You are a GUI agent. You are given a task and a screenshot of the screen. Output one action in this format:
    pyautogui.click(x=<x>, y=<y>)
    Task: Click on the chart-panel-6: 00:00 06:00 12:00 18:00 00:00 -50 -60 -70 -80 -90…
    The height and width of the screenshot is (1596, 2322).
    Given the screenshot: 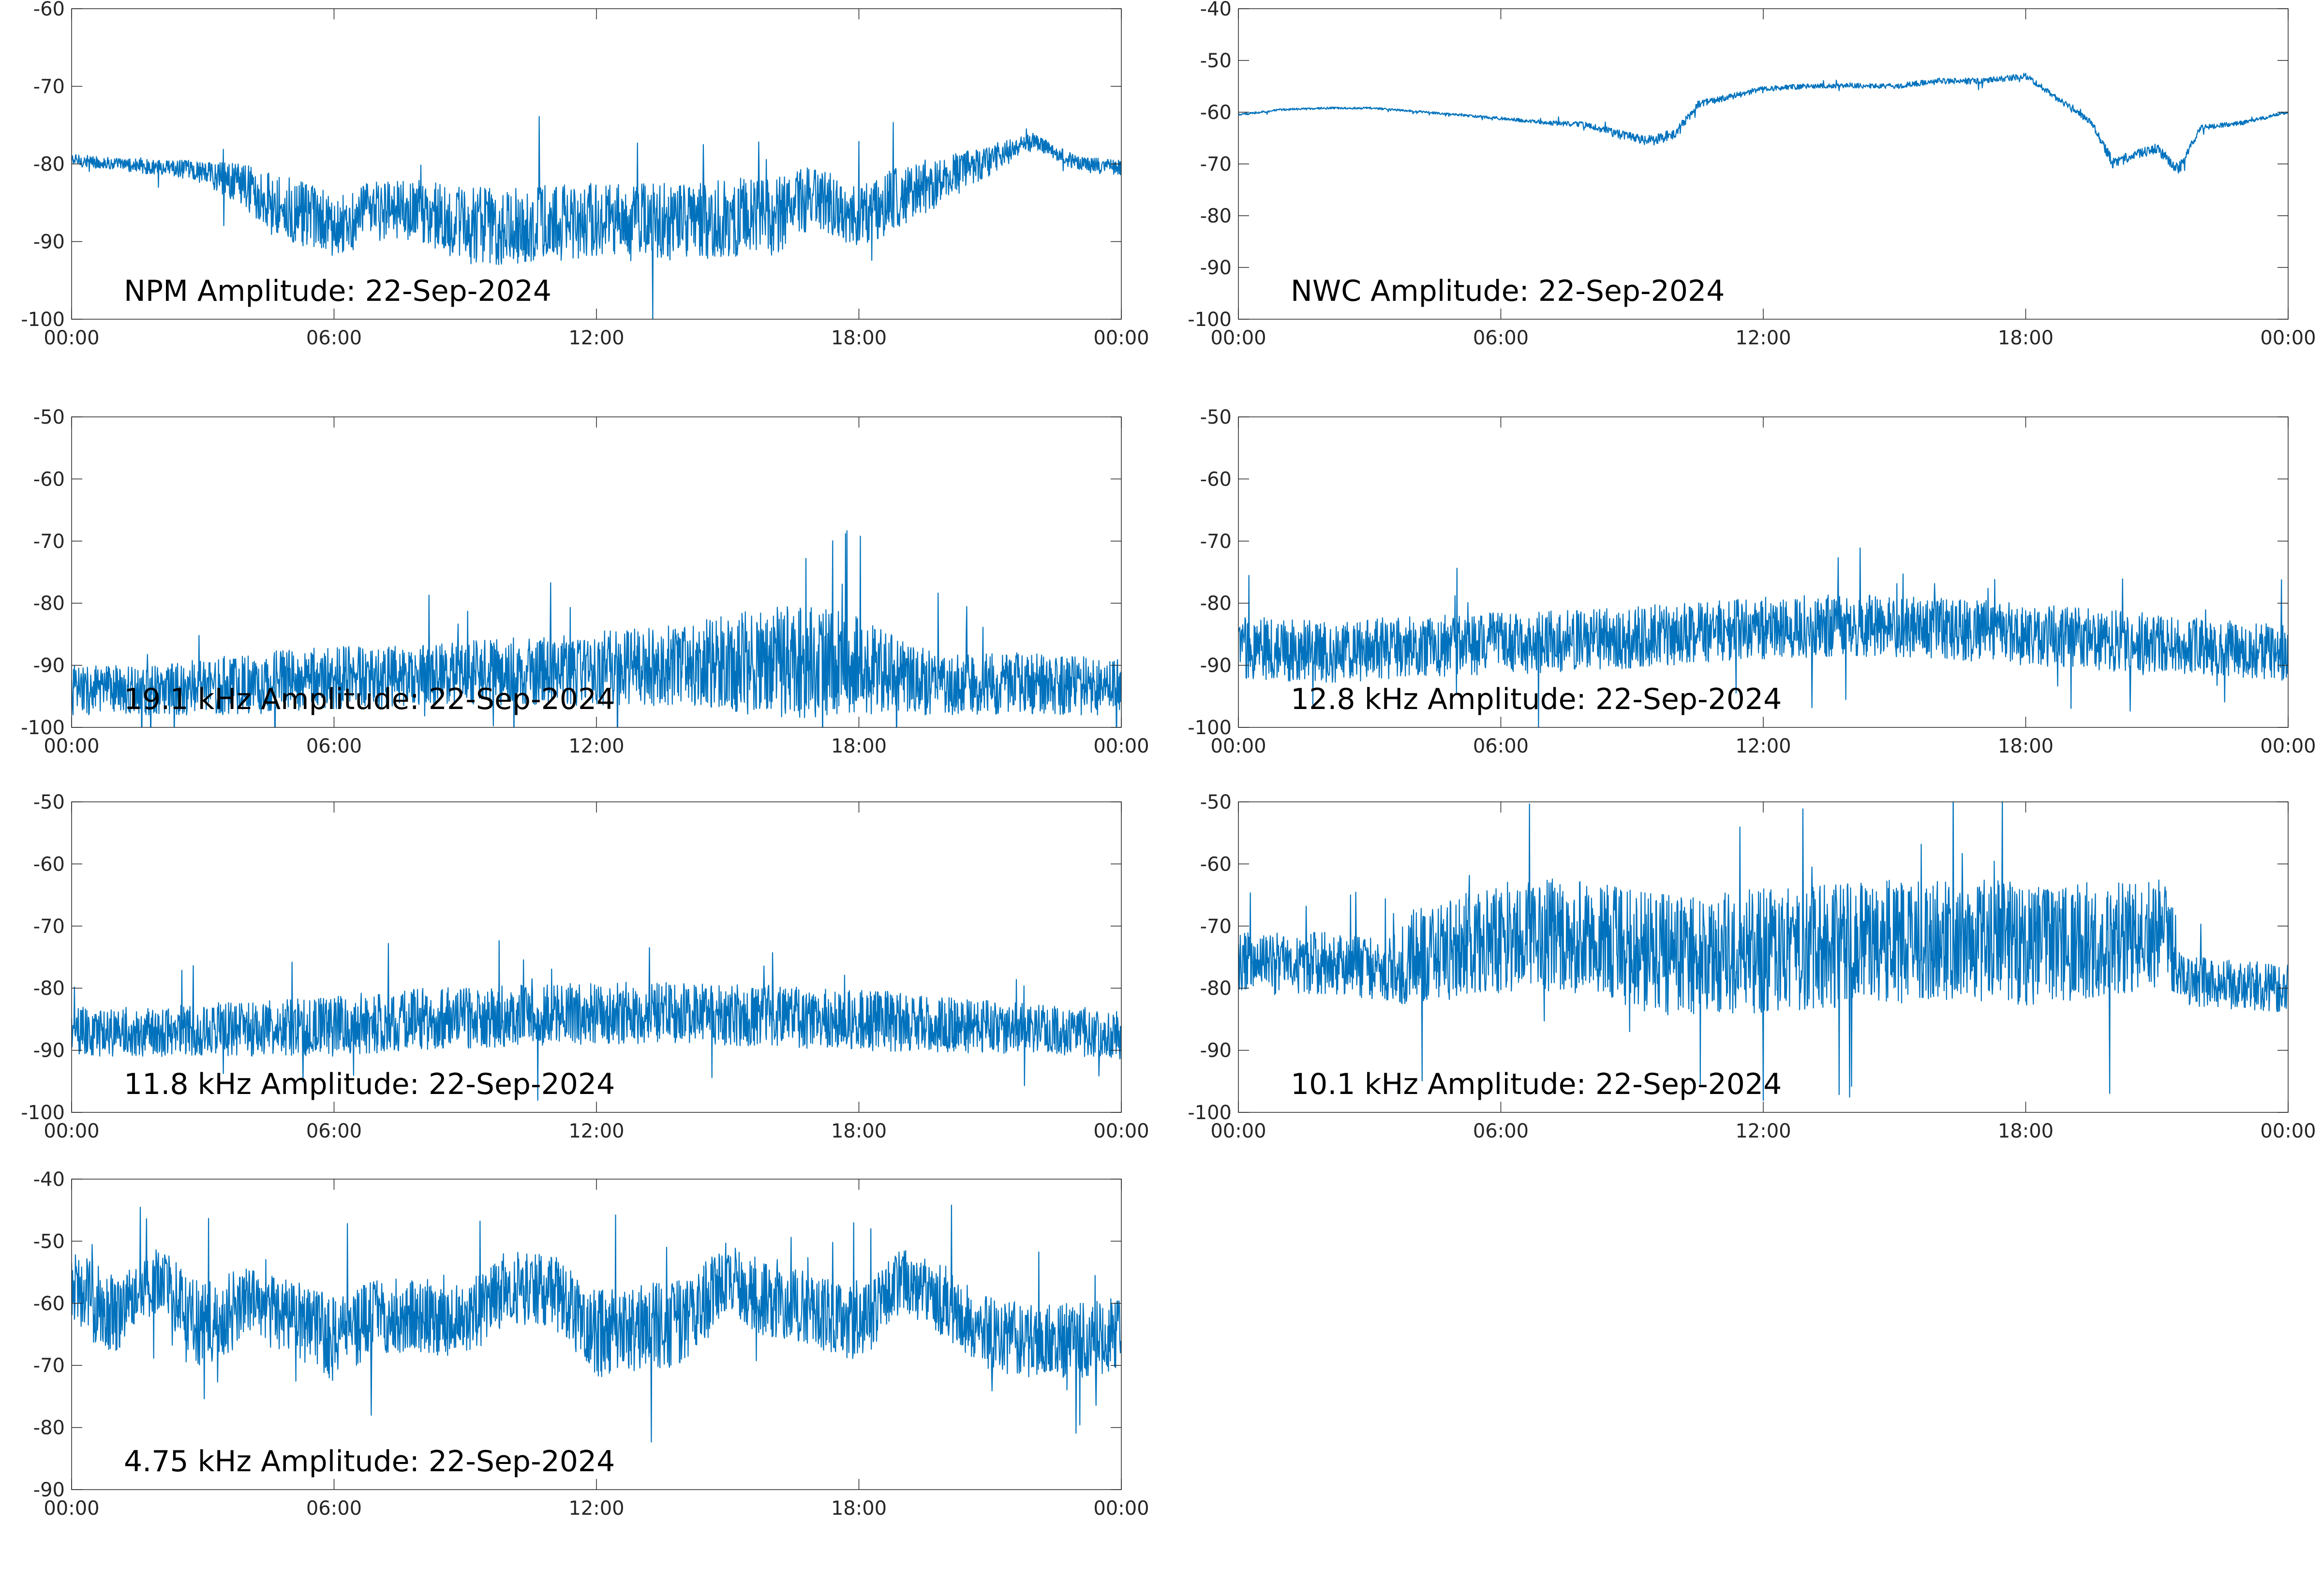 What is the action you would take?
    pyautogui.click(x=1752, y=966)
    